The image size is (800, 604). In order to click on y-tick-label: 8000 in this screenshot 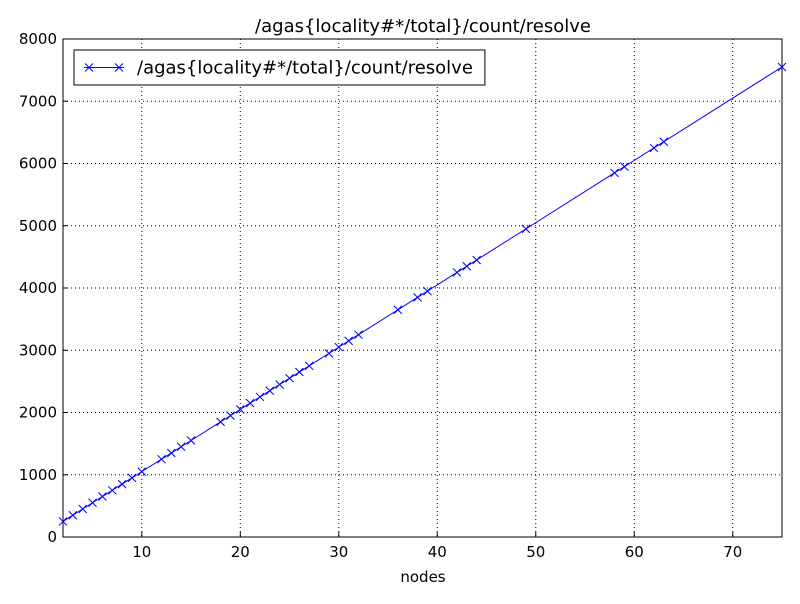, I will do `click(38, 39)`.